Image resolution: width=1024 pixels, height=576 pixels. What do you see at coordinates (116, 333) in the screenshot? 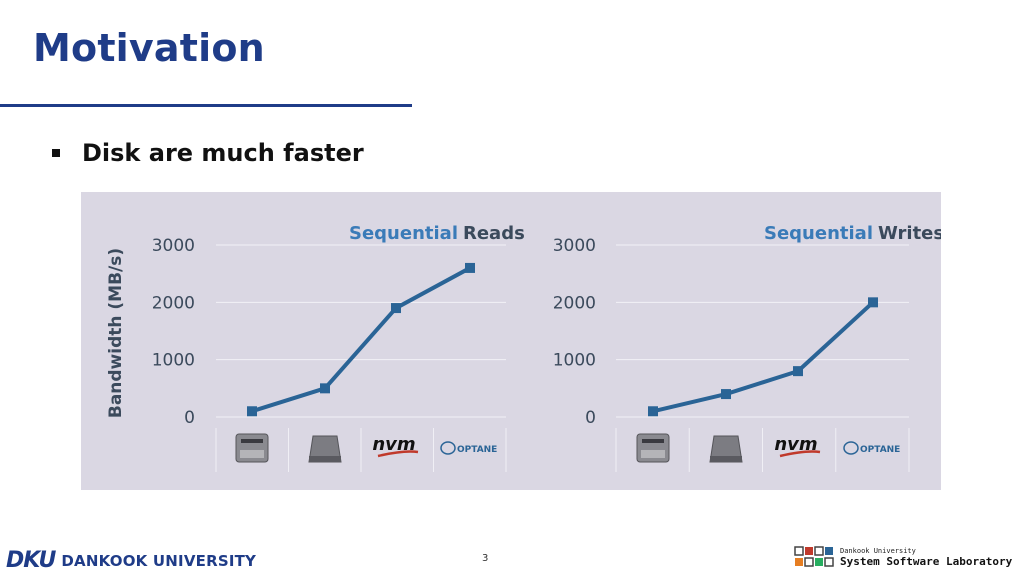
I see `y-axis-label: Bandwidth (MB/s)` at bounding box center [116, 333].